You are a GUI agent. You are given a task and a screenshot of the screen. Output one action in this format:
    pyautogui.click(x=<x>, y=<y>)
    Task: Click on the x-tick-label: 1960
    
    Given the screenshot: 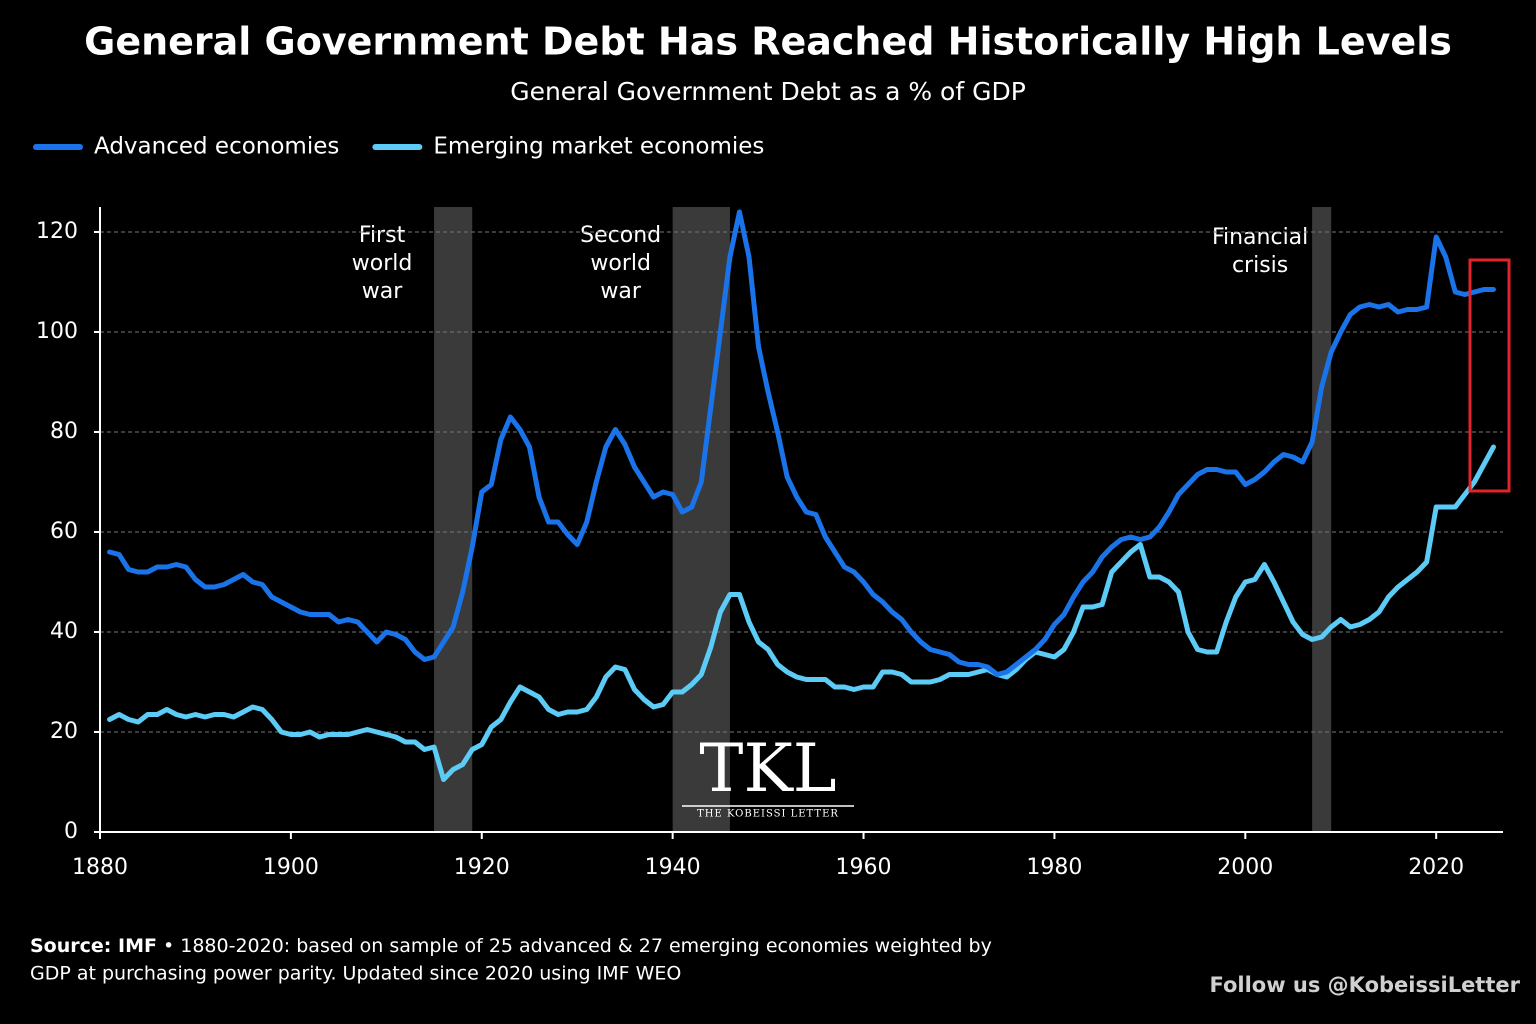 What is the action you would take?
    pyautogui.click(x=864, y=867)
    